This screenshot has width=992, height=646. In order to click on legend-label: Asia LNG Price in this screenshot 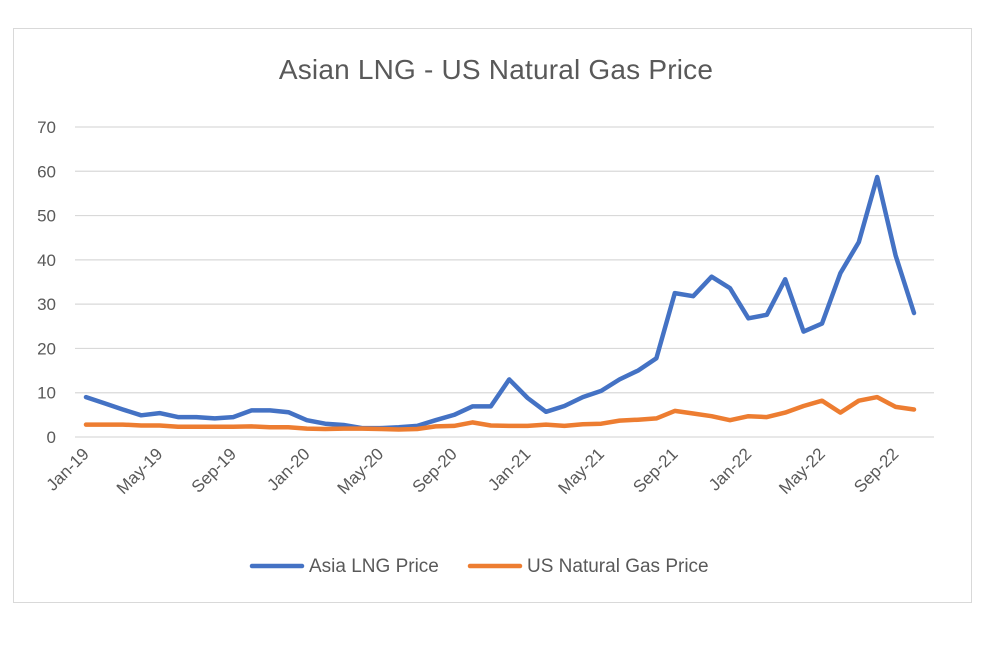, I will do `click(374, 566)`.